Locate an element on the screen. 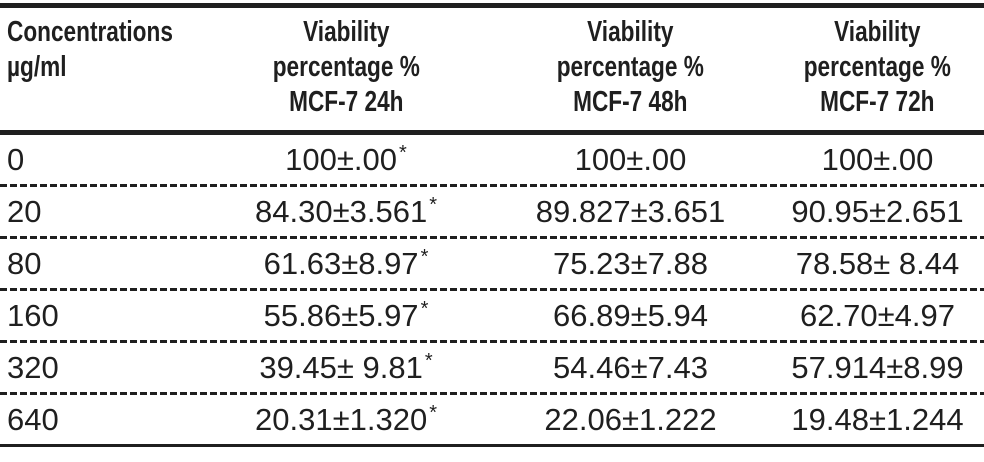 Image resolution: width=984 pixels, height=462 pixels. viability-value-cell: 19.48±1.244 is located at coordinates (877, 419).